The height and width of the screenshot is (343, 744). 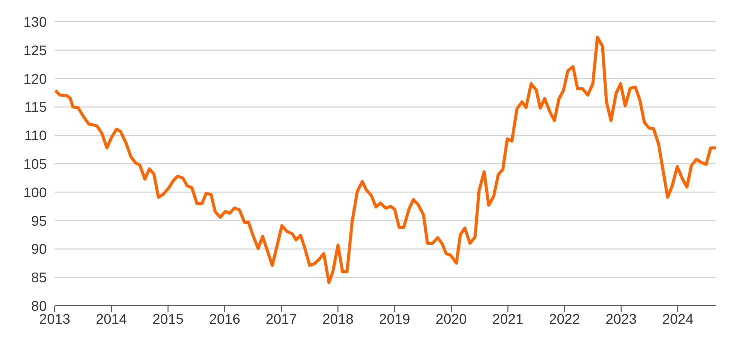 What do you see at coordinates (39, 249) in the screenshot?
I see `y-tick-label: 90` at bounding box center [39, 249].